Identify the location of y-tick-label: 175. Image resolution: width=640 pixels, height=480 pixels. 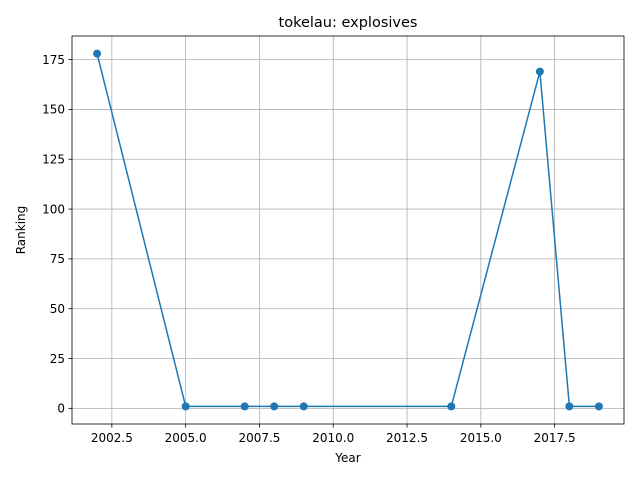
(53, 60).